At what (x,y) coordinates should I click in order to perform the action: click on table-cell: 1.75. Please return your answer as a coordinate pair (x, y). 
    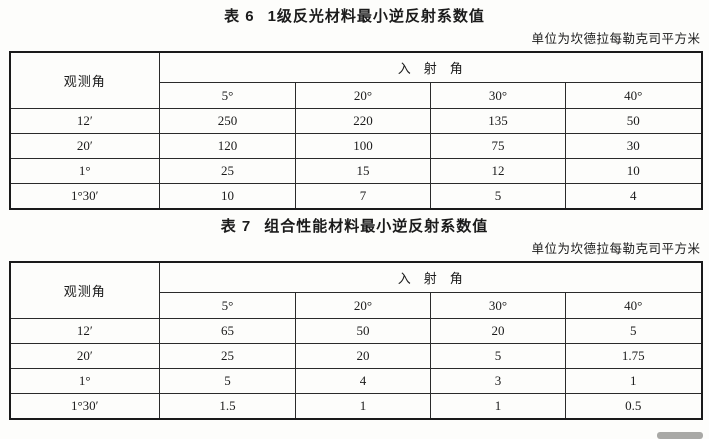
    Looking at the image, I should click on (633, 356).